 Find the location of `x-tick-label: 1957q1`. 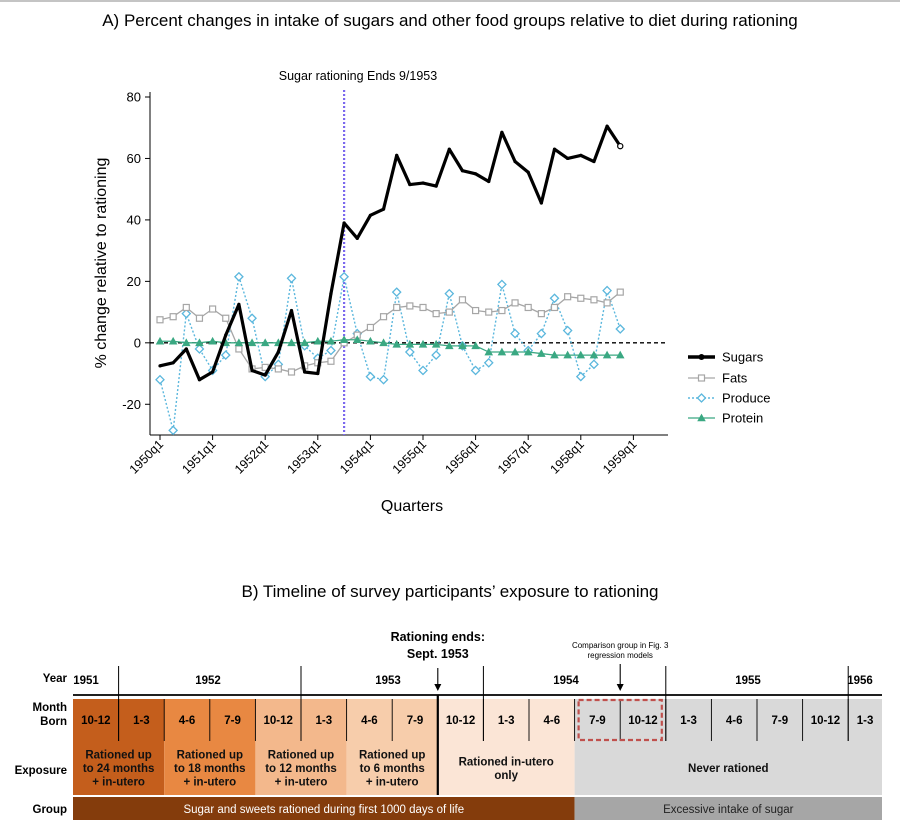

x-tick-label: 1957q1 is located at coordinates (514, 456).